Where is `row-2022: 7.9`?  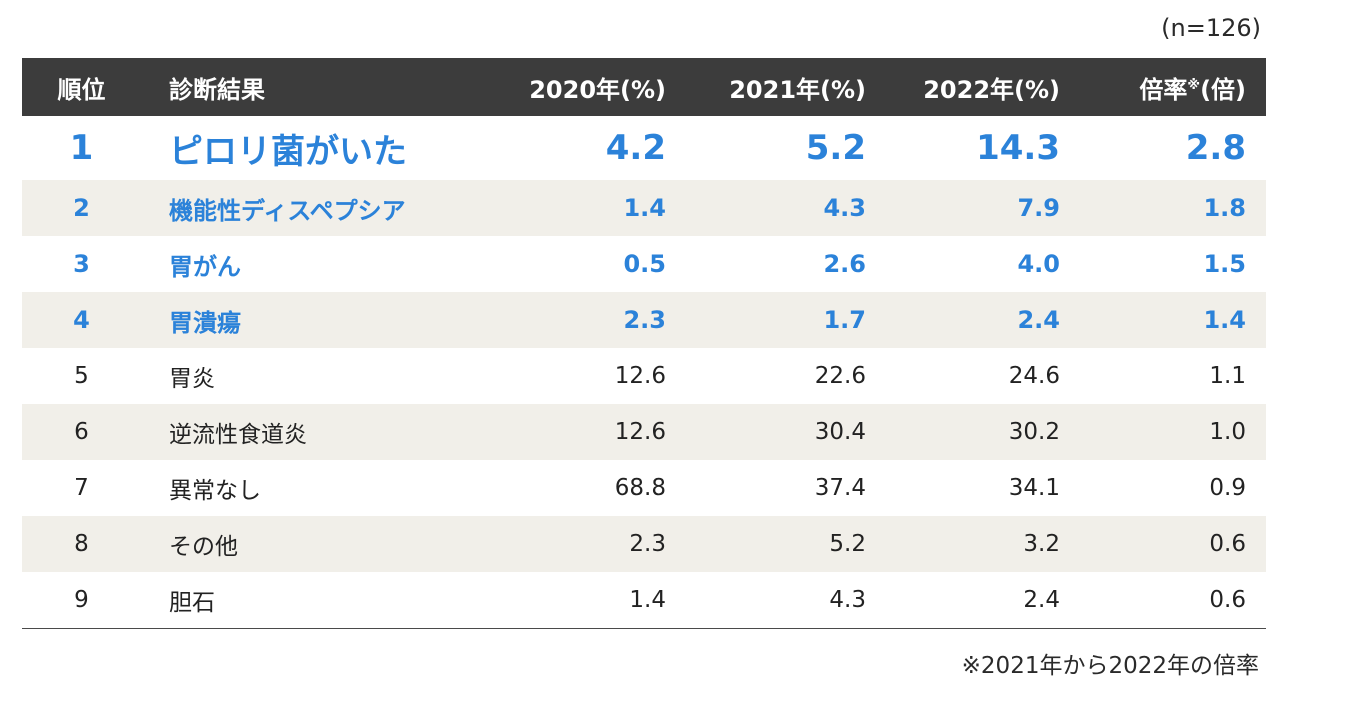 row-2022: 7.9 is located at coordinates (1038, 208).